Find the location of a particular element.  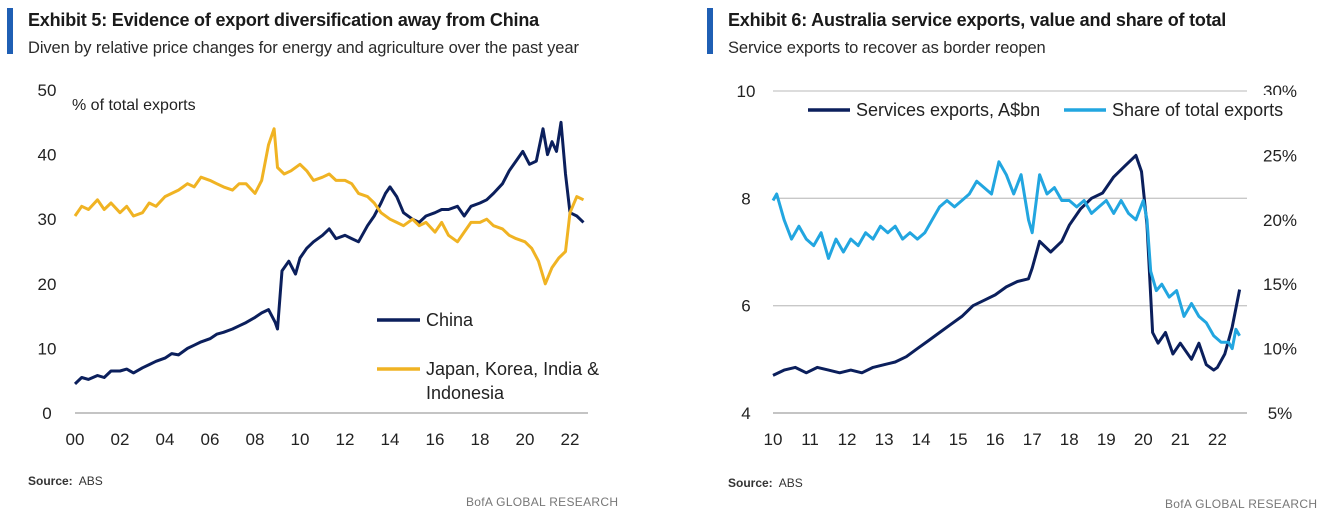

y2-tick-label: 15% is located at coordinates (1280, 284).